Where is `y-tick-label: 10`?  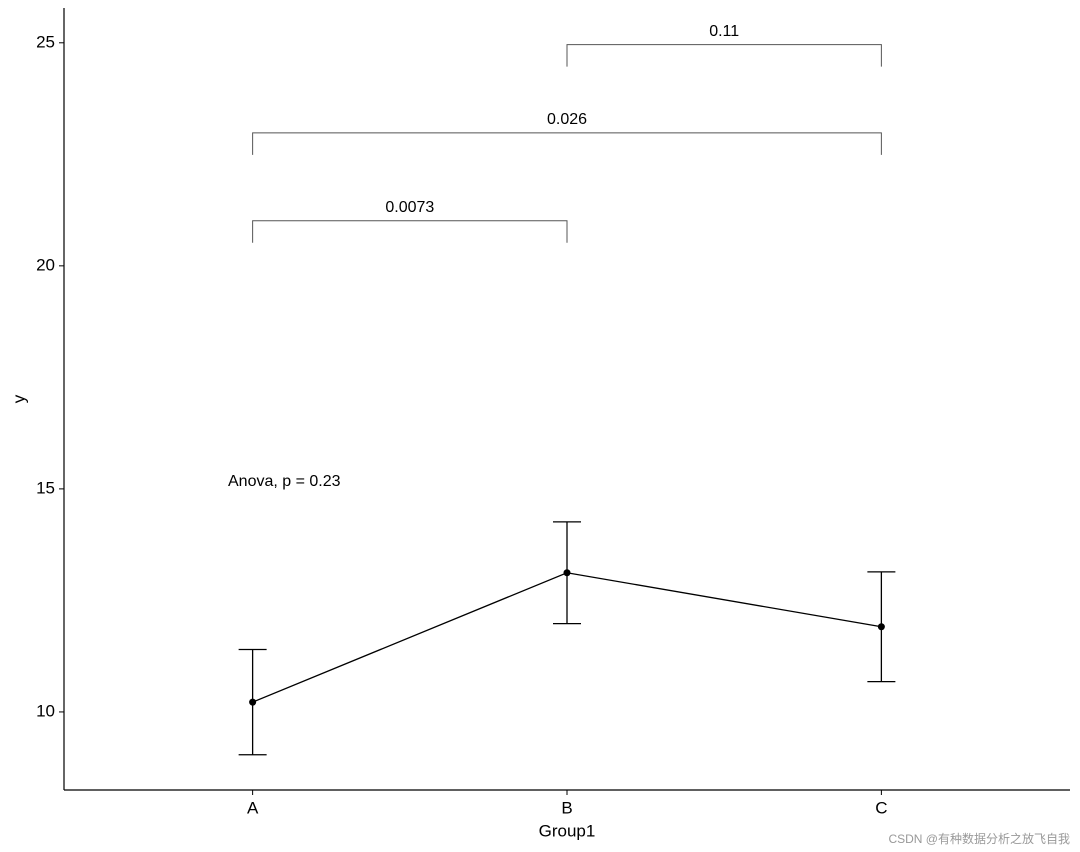 y-tick-label: 10 is located at coordinates (45, 710).